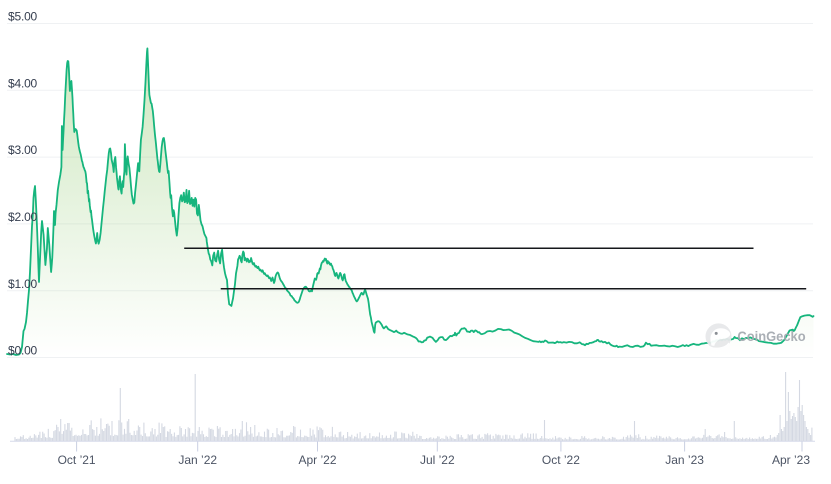 The width and height of the screenshot is (831, 484). Describe the element at coordinates (23, 351) in the screenshot. I see `svg-text: $0.00` at that location.